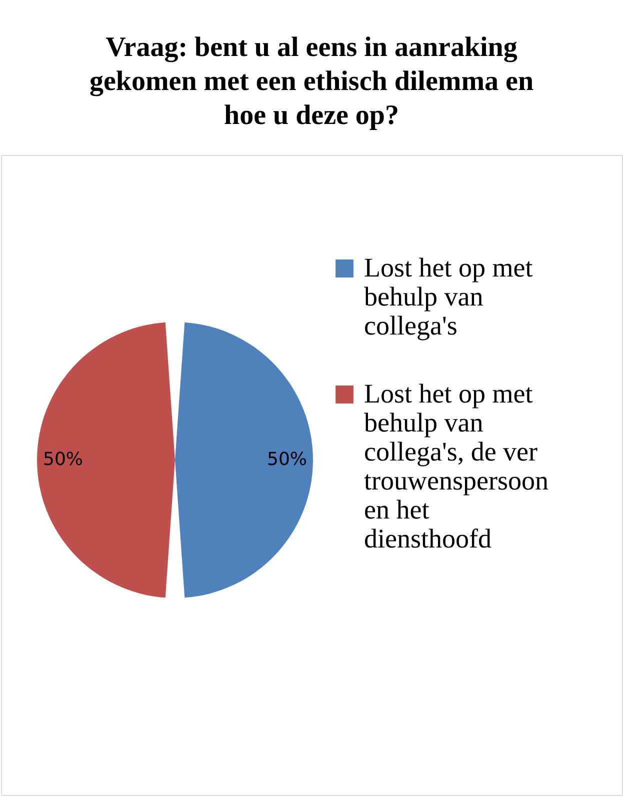 This screenshot has width=623, height=800. Describe the element at coordinates (311, 81) in the screenshot. I see `chart-title: Vraag: bent u al eens in aanraking gekomen met een ethisch dilemma en hoe u deze op?` at that location.